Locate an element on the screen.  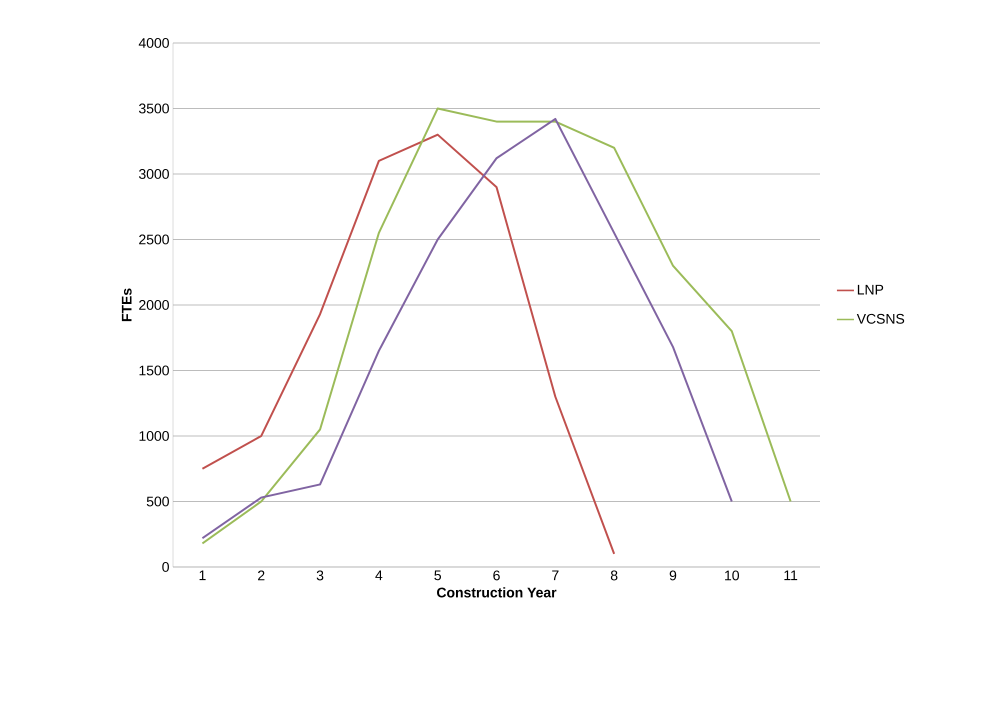
x-tick-label: 1 is located at coordinates (203, 575).